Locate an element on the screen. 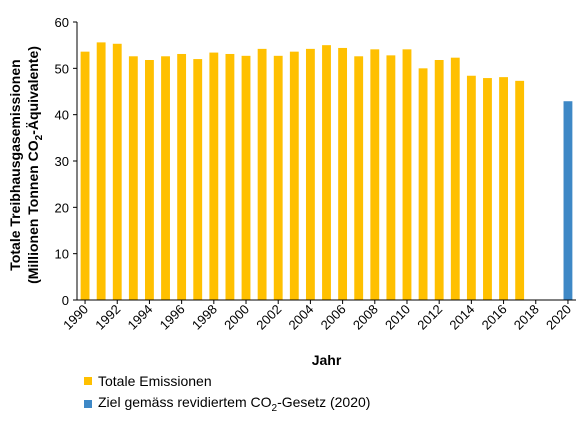  bar-1994 is located at coordinates (149, 179).